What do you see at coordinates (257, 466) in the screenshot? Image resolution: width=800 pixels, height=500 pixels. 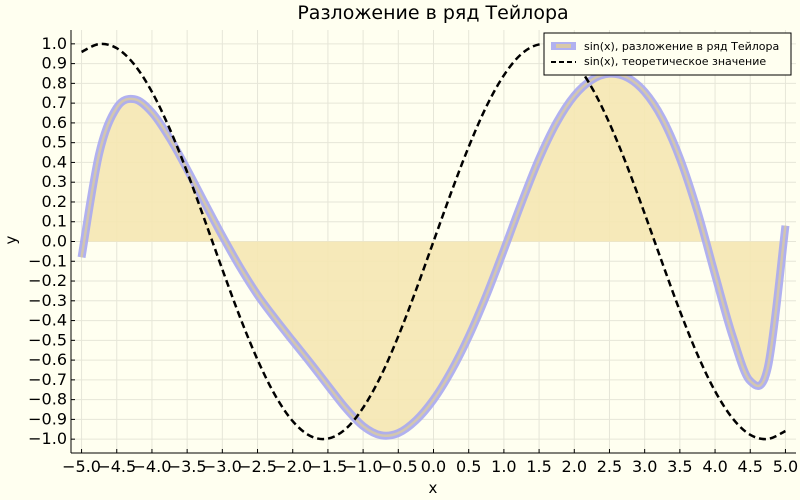 I see `x-tick-label: −2.5` at bounding box center [257, 466].